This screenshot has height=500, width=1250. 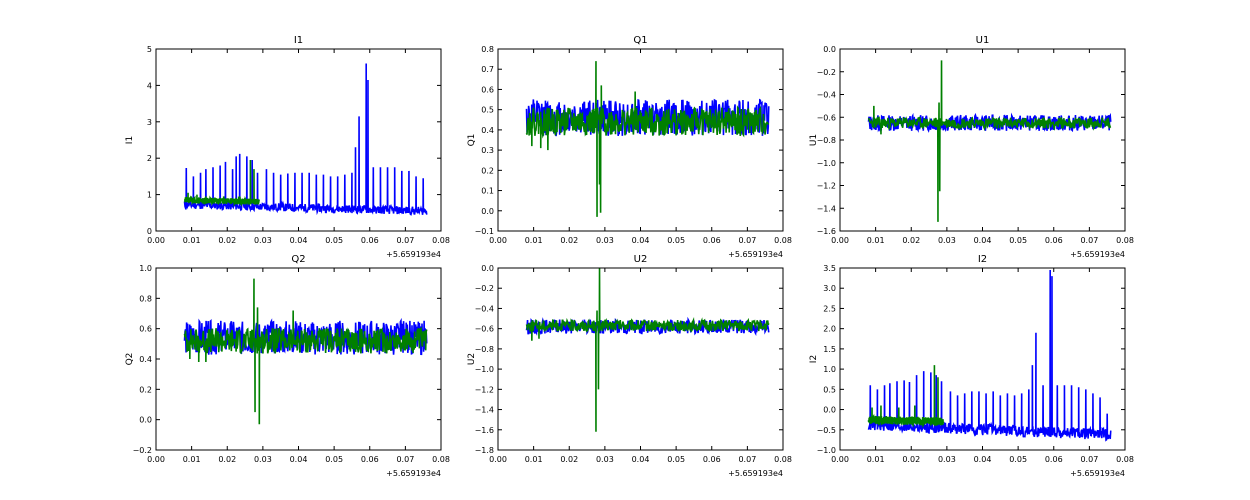 What do you see at coordinates (149, 195) in the screenshot?
I see `y-tick-label: 1` at bounding box center [149, 195].